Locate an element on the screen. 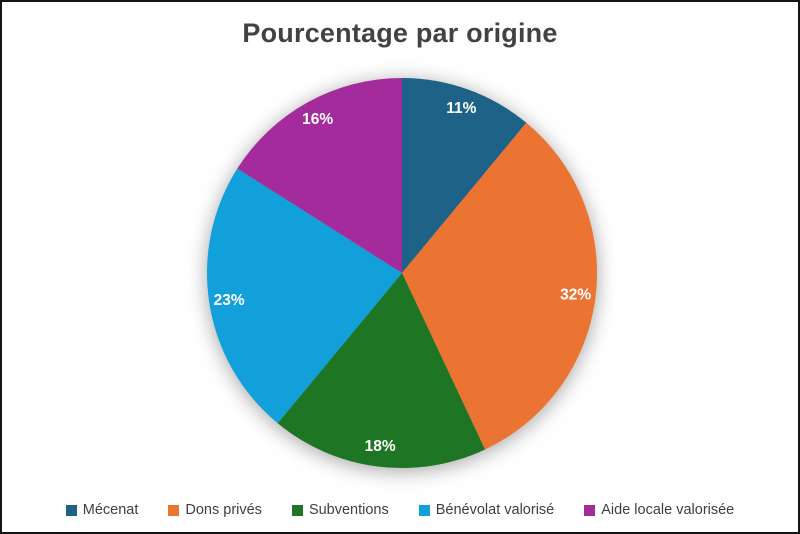 Image resolution: width=800 pixels, height=534 pixels. slice-label: 23% is located at coordinates (229, 300).